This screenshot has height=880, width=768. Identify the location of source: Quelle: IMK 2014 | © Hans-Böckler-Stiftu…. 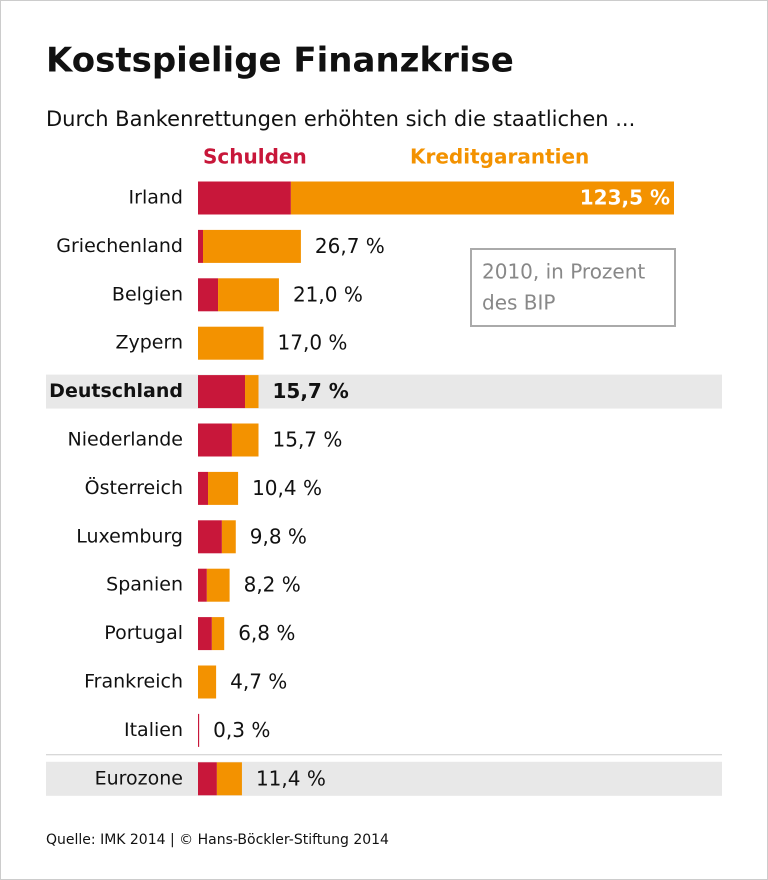
(217, 840).